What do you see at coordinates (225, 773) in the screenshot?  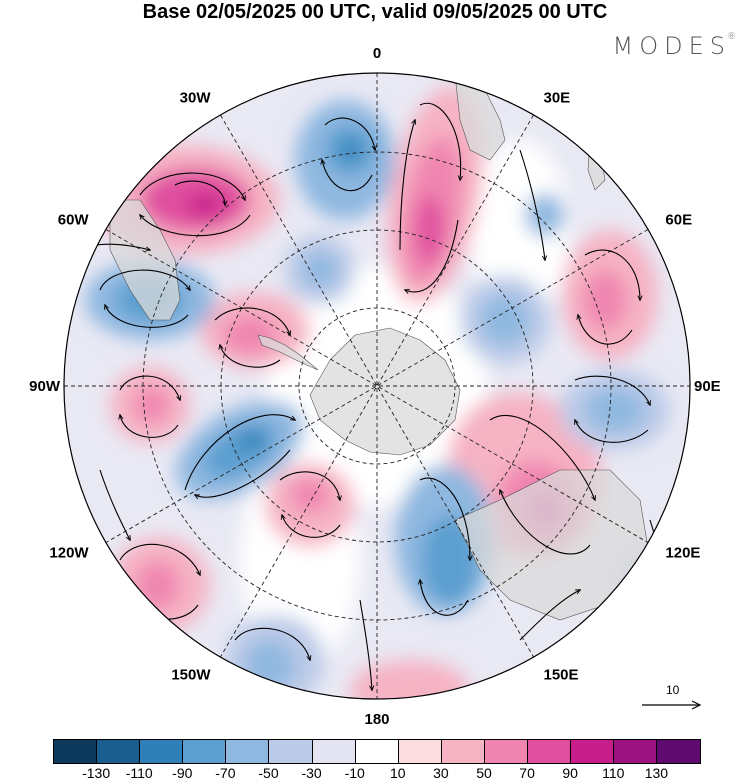 I see `colorbar-tick-label: -70` at bounding box center [225, 773].